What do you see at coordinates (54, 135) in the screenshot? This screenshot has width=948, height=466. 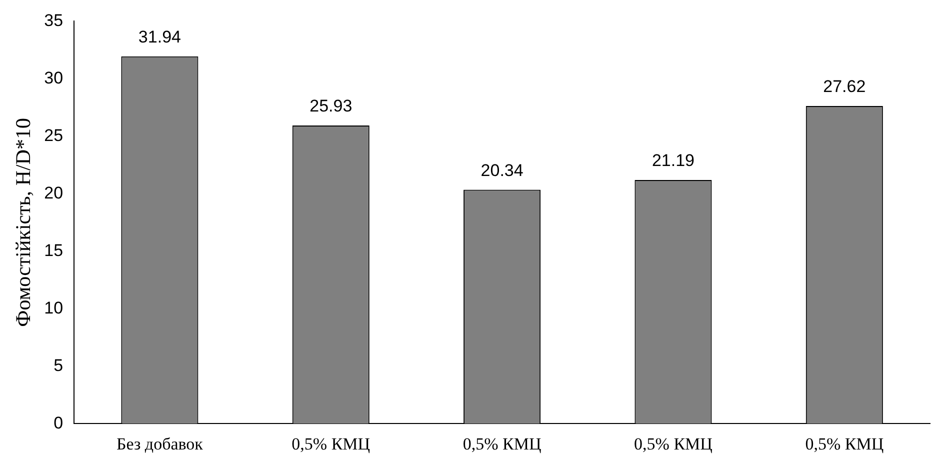 I see `y-tick-label: 25` at bounding box center [54, 135].